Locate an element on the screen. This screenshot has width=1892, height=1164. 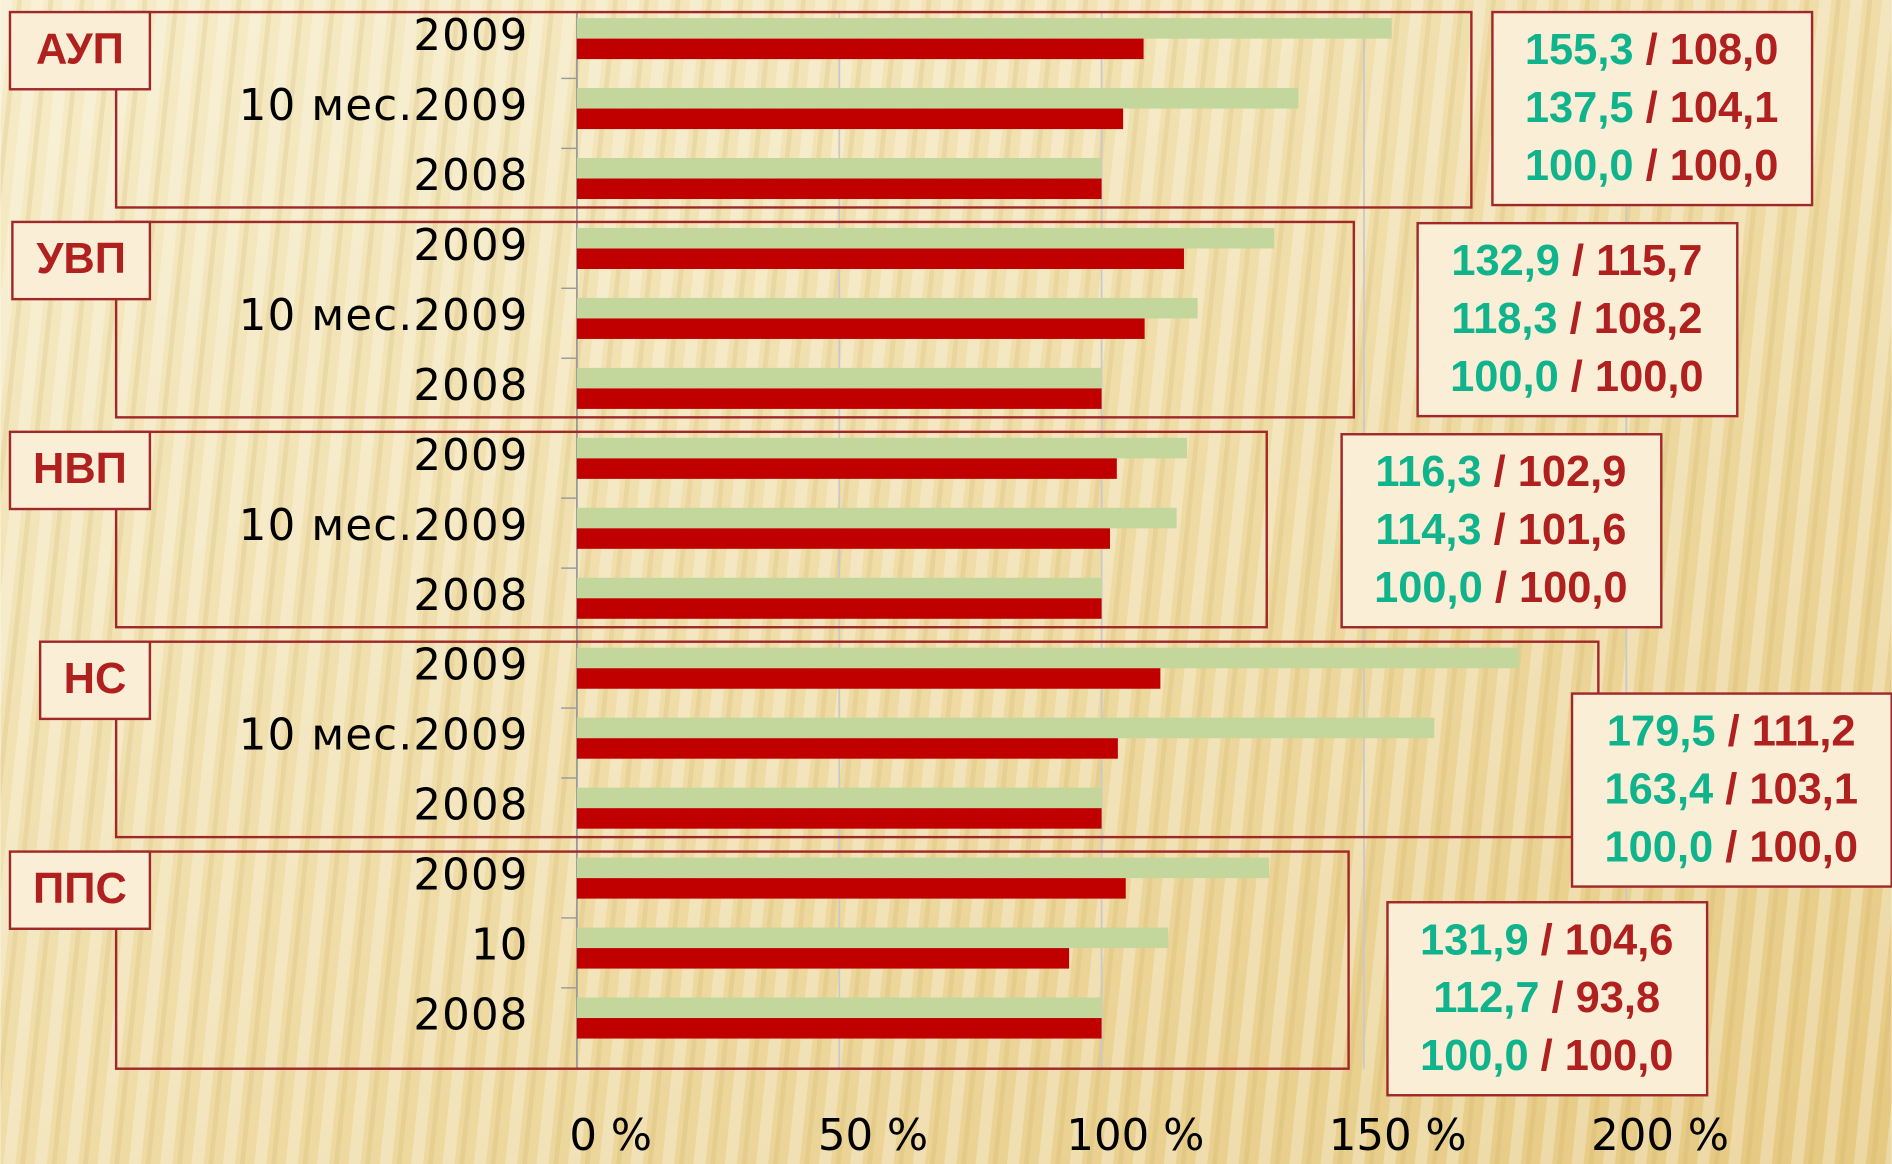
value-label: 132,9 / 115,7 is located at coordinates (1576, 262).